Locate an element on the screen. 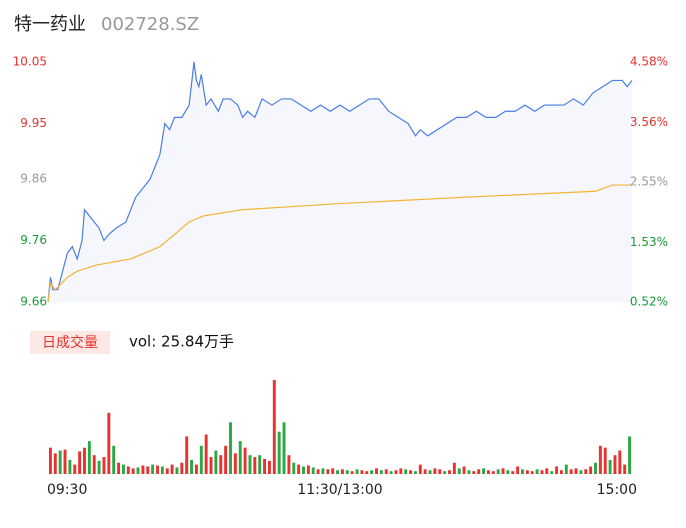 The image size is (686, 528). y-tick-label: 9.76 is located at coordinates (33, 240).